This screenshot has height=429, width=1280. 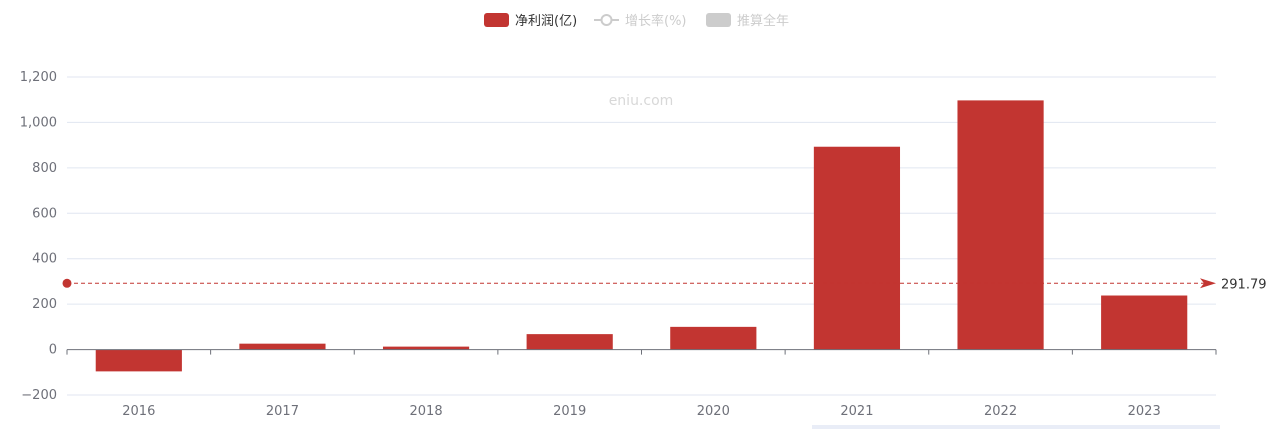 I want to click on x-tick-label: 2023, so click(x=1144, y=411).